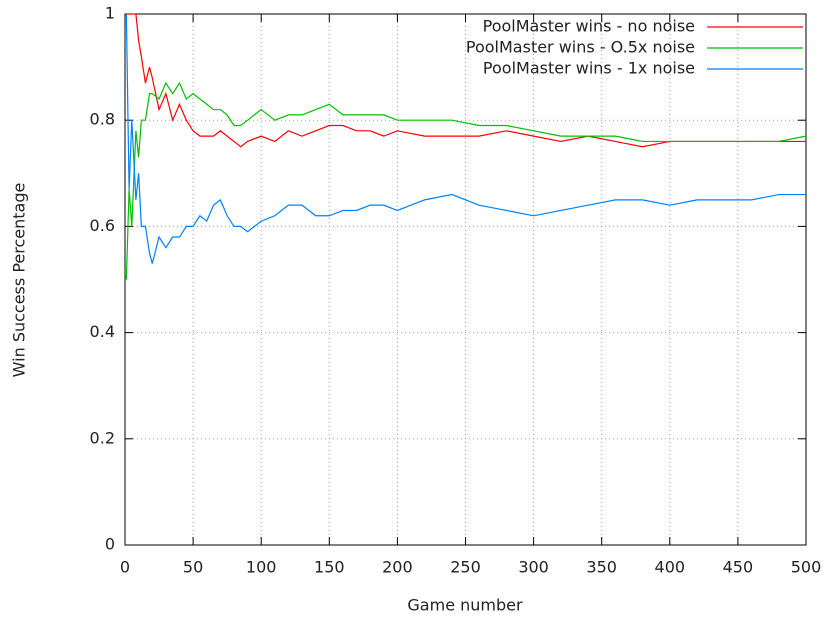 The width and height of the screenshot is (827, 618). What do you see at coordinates (102, 119) in the screenshot?
I see `y-tick-label: 0.8` at bounding box center [102, 119].